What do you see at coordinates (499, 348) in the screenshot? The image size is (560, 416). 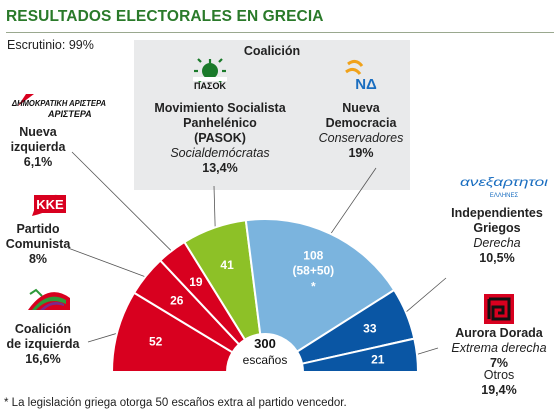 I see `label-xa: Aurora Dorada Extrema derecha 7%` at bounding box center [499, 348].